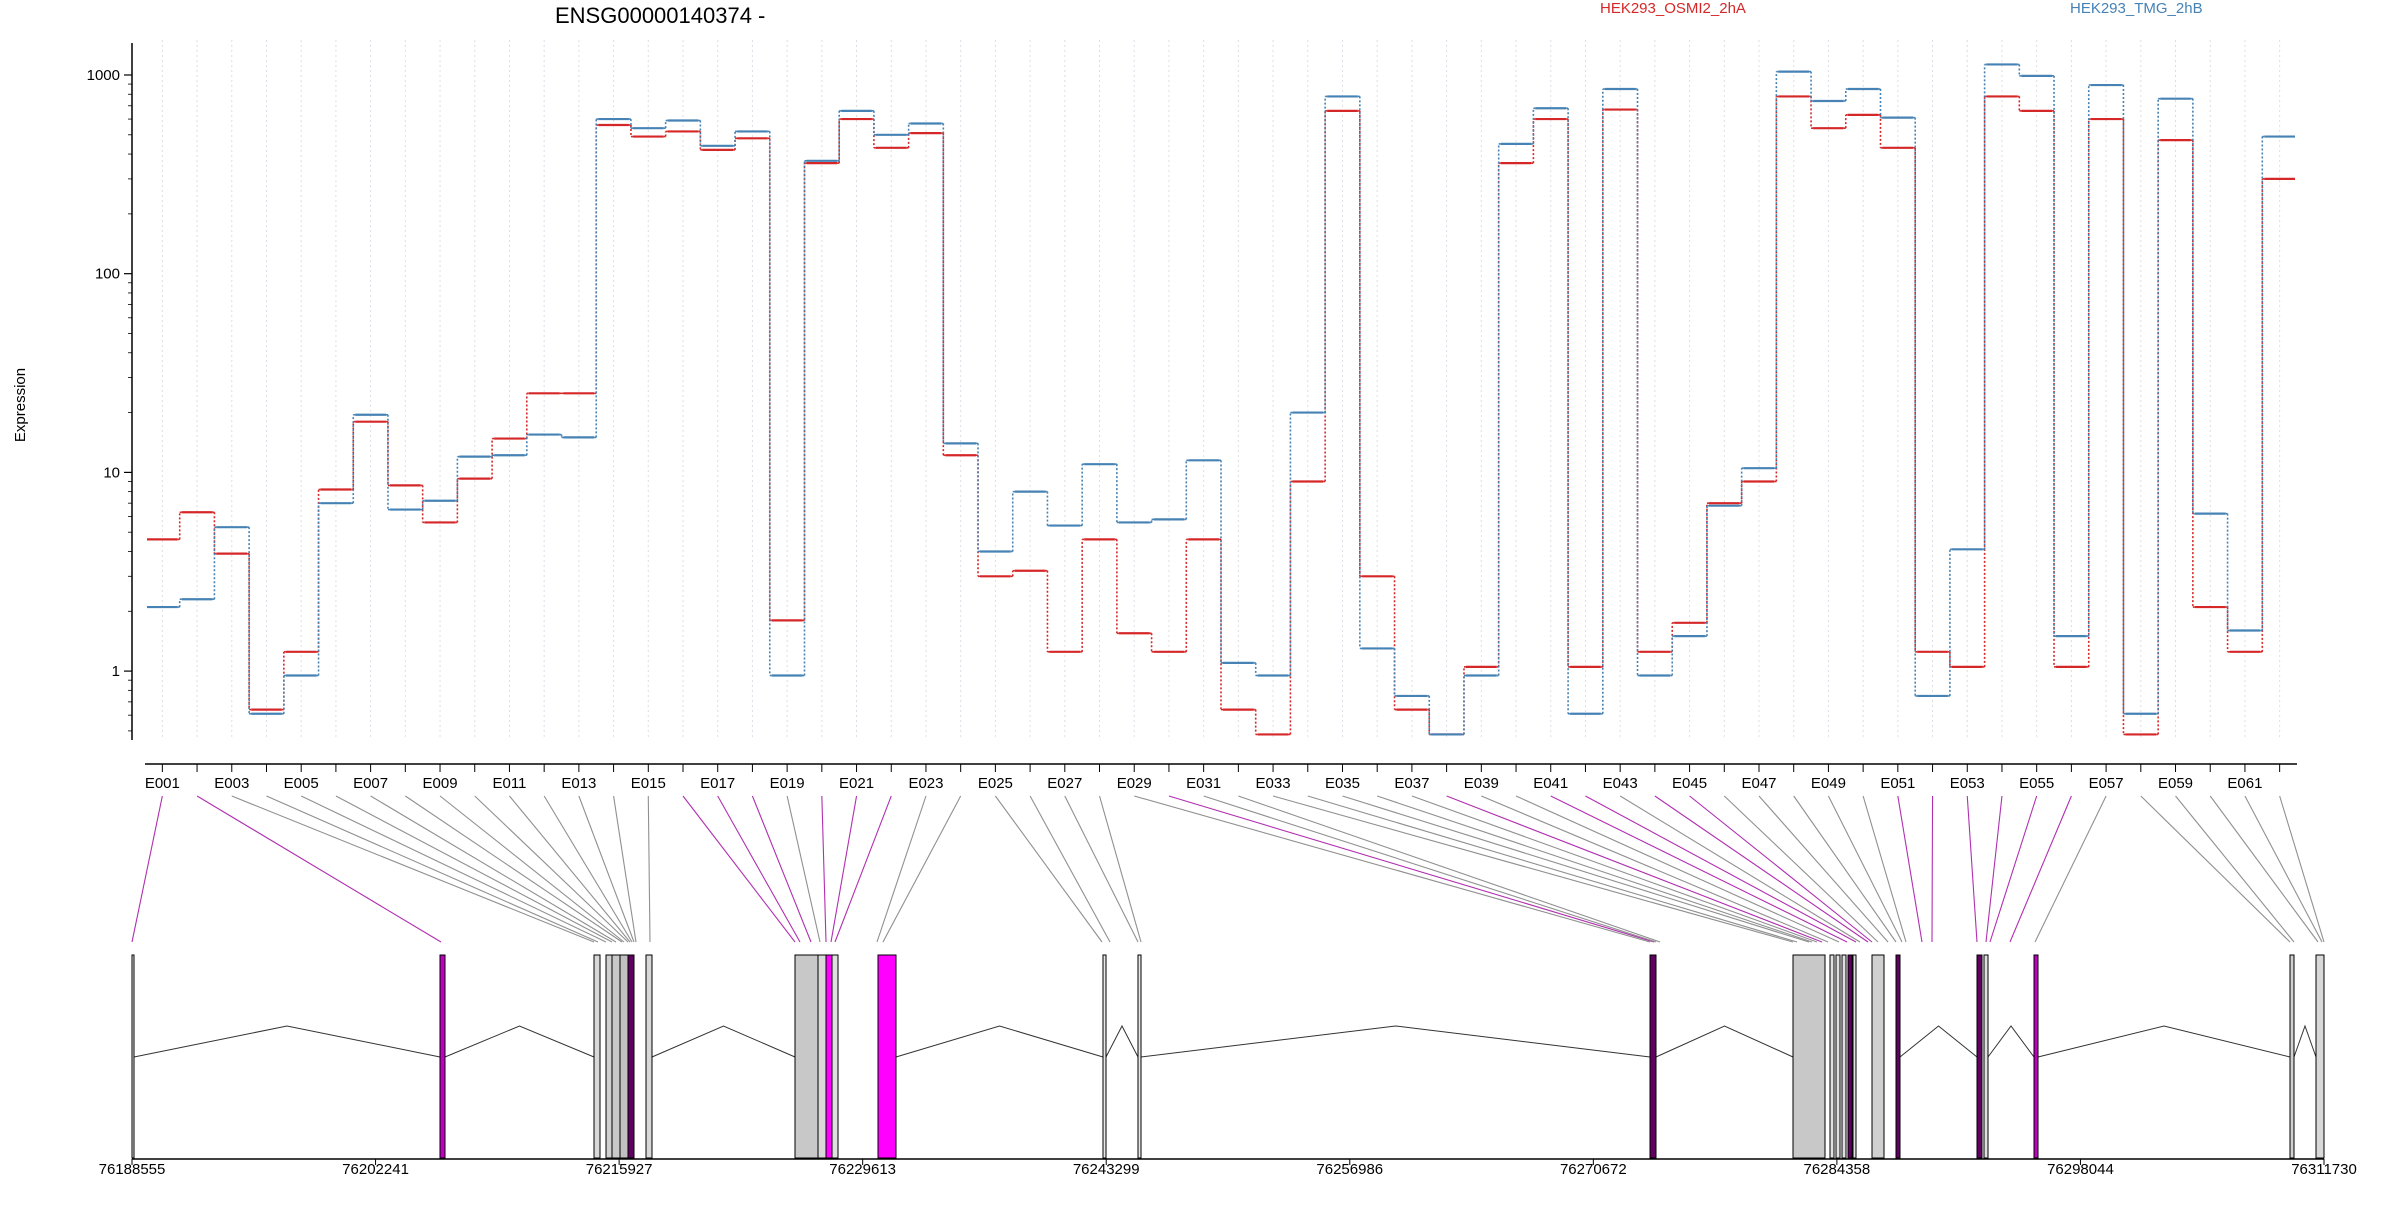 This screenshot has height=1205, width=2400. Describe the element at coordinates (856, 783) in the screenshot. I see `exon-tick-label: E021` at that location.